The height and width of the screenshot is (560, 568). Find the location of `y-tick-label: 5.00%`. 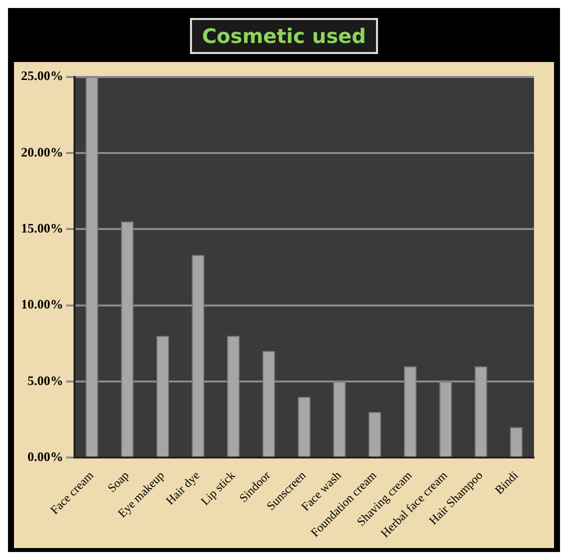

y-tick-label: 5.00% is located at coordinates (46, 380).